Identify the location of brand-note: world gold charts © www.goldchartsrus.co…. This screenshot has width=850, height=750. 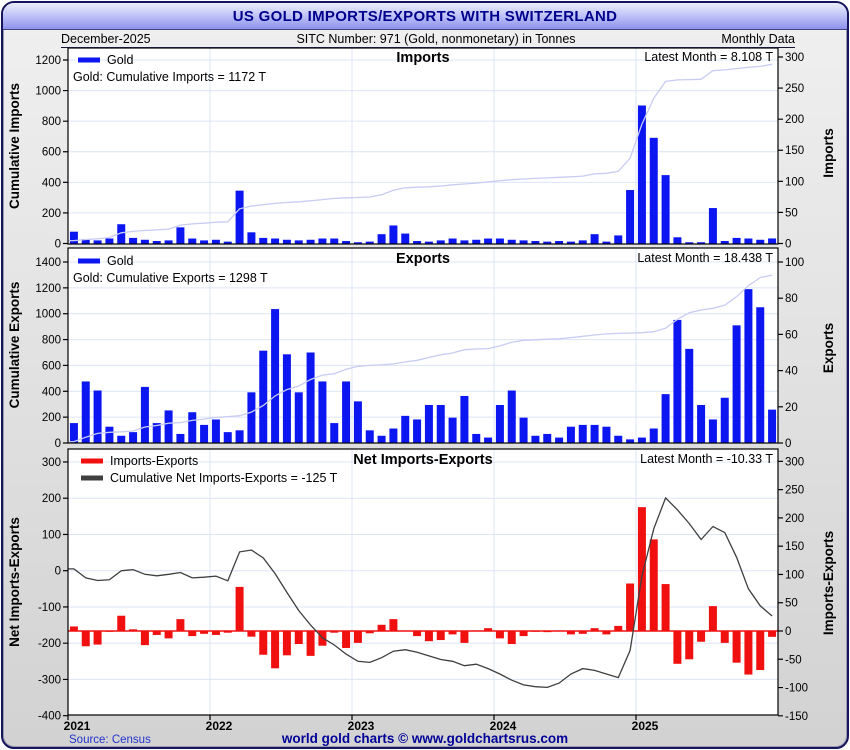
(425, 738).